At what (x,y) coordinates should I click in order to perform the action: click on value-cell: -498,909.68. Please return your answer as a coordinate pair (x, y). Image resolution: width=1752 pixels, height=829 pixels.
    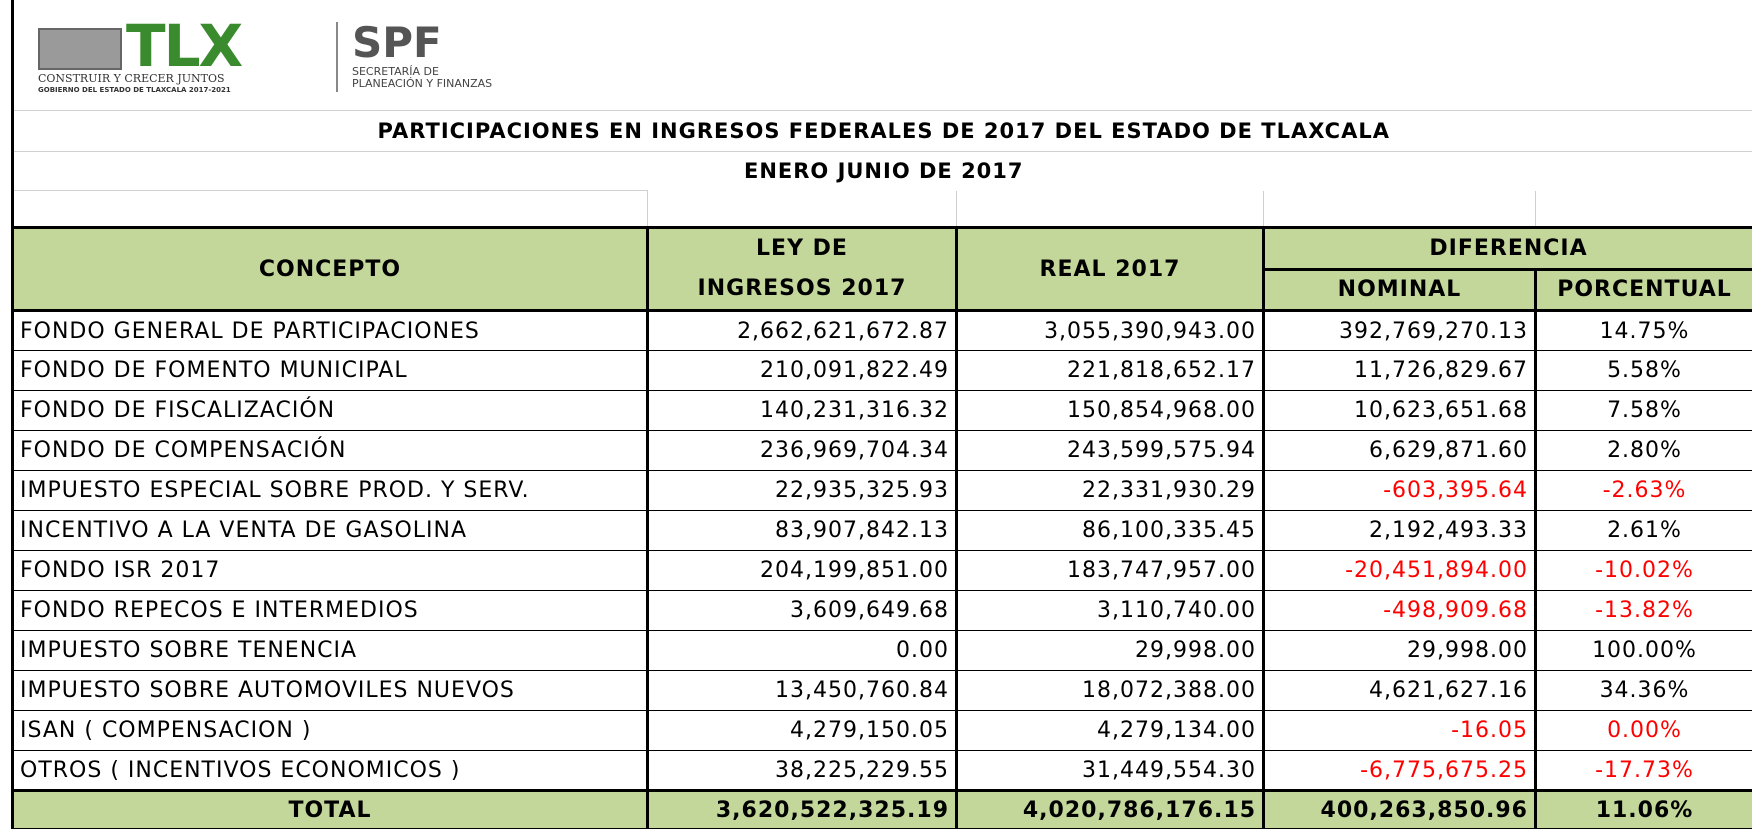
    Looking at the image, I should click on (1400, 611).